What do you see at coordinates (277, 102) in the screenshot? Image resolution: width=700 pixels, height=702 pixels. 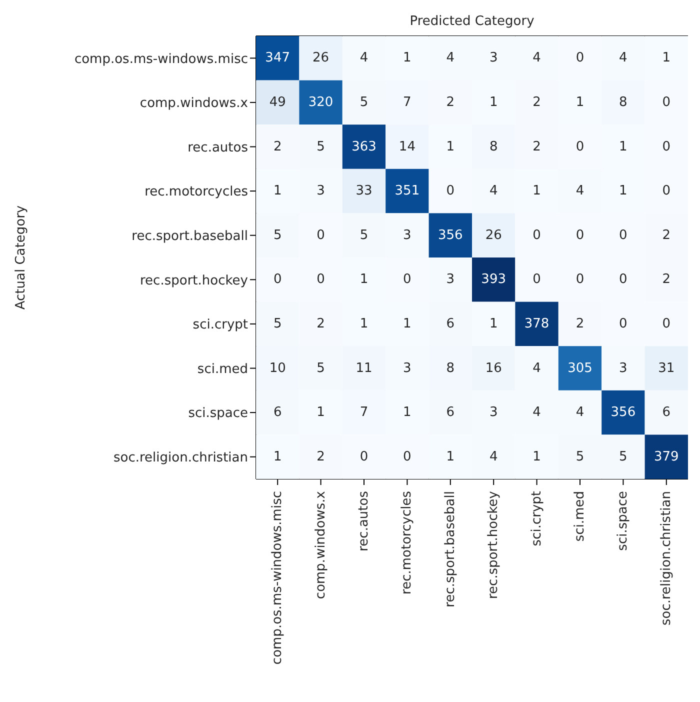 I see `data-label: 49` at bounding box center [277, 102].